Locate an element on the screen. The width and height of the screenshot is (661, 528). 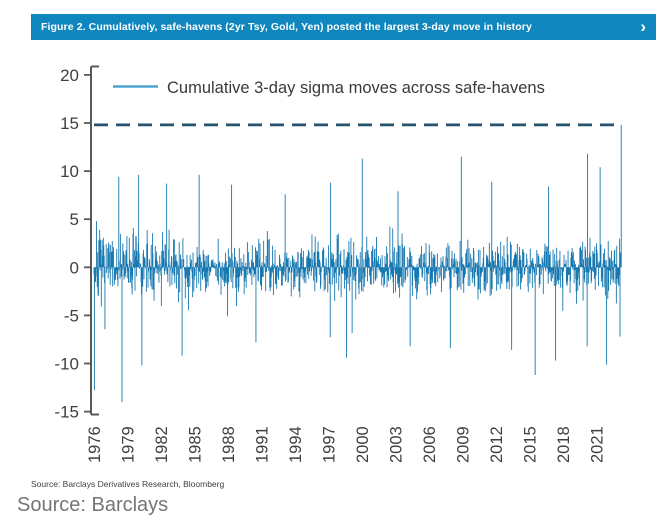
x-tick-label: 2006 is located at coordinates (430, 444).